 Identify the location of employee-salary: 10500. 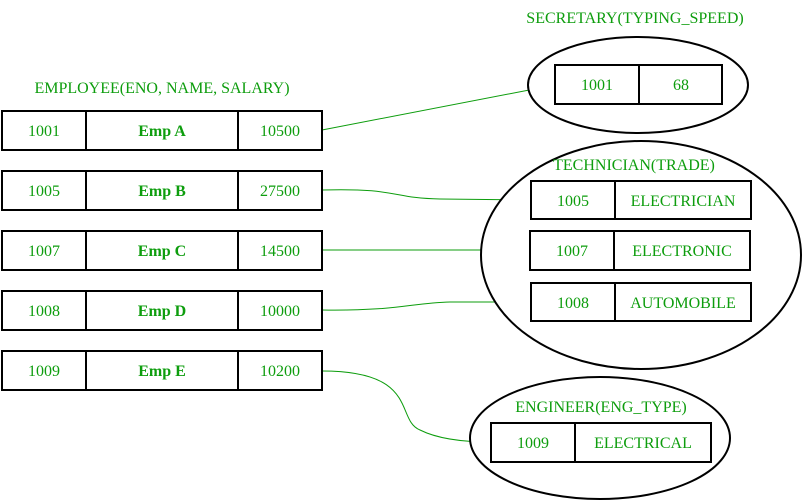
(280, 131).